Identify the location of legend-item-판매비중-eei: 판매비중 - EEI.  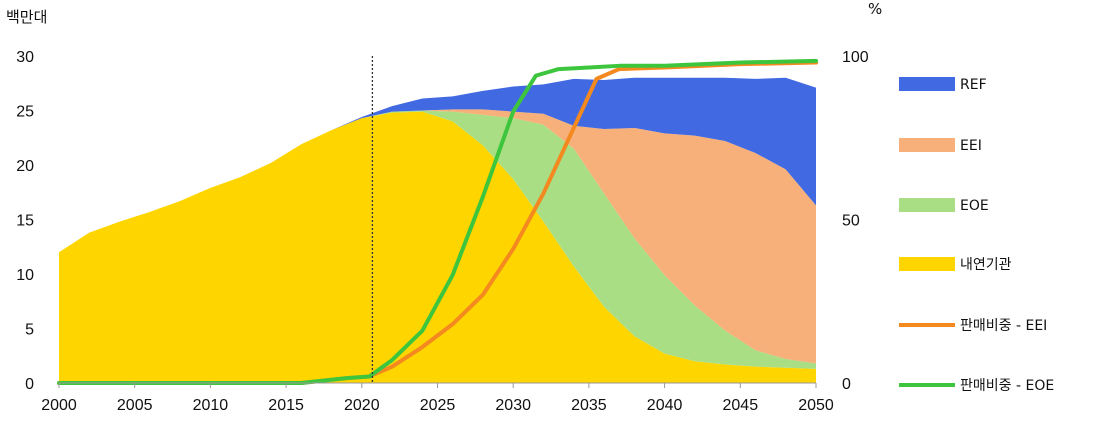
(973, 326).